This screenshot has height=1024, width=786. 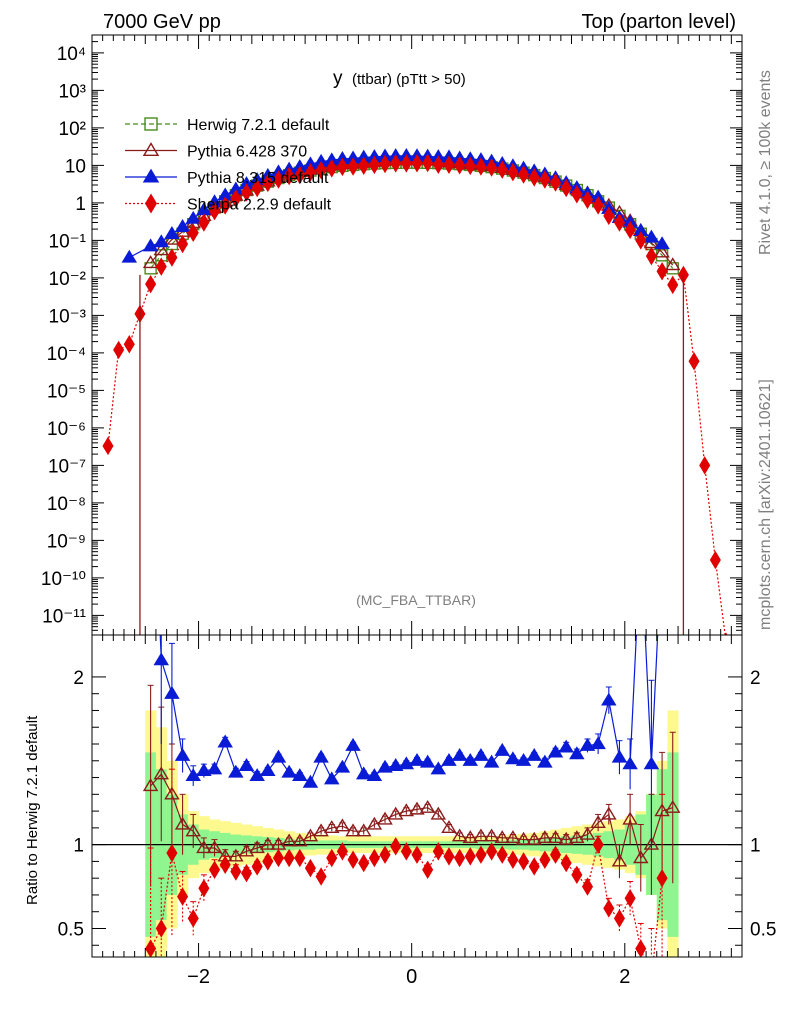 What do you see at coordinates (72, 91) in the screenshot?
I see `y-tick-label: 10³` at bounding box center [72, 91].